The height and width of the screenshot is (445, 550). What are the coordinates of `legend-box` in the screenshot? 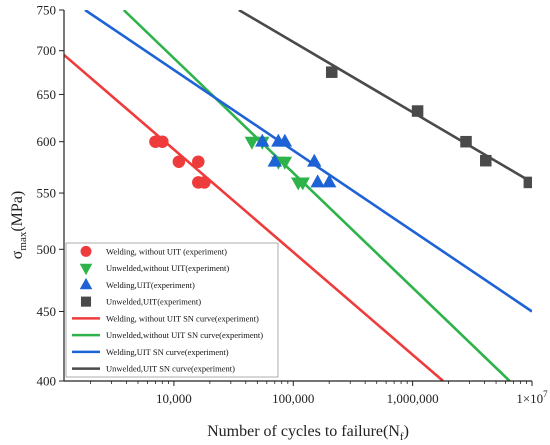 It's located at (172, 310).